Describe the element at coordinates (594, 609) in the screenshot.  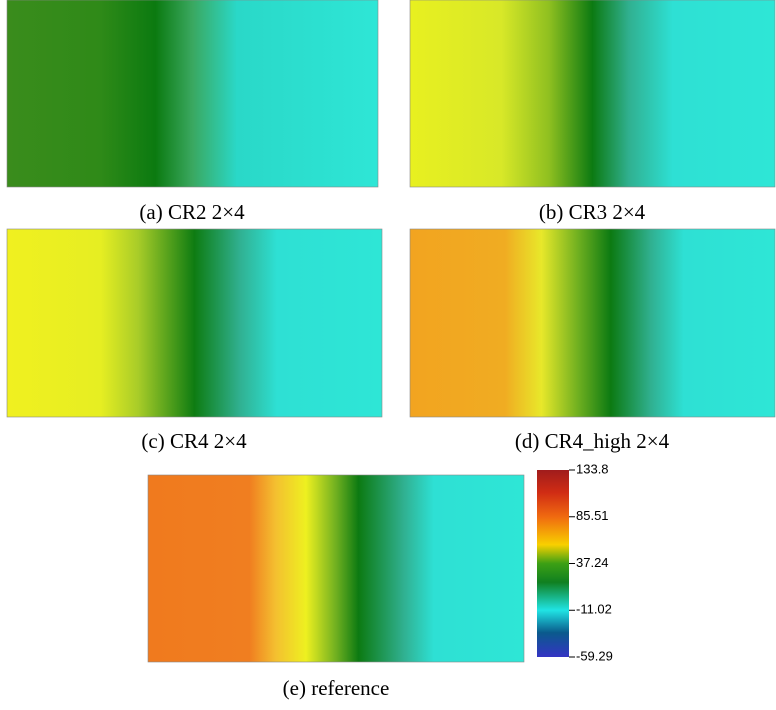
I see `colorbar-tick-label: -11.02` at that location.